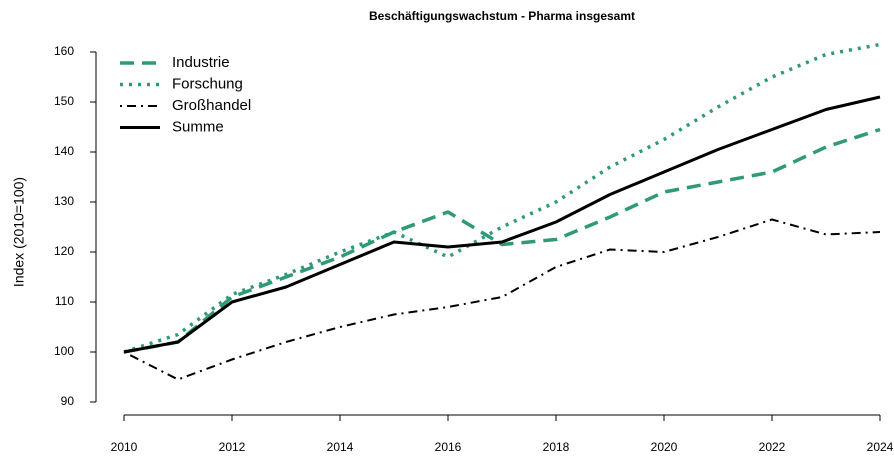 The height and width of the screenshot is (458, 894). Describe the element at coordinates (64, 151) in the screenshot. I see `y-tick-label: 140` at that location.